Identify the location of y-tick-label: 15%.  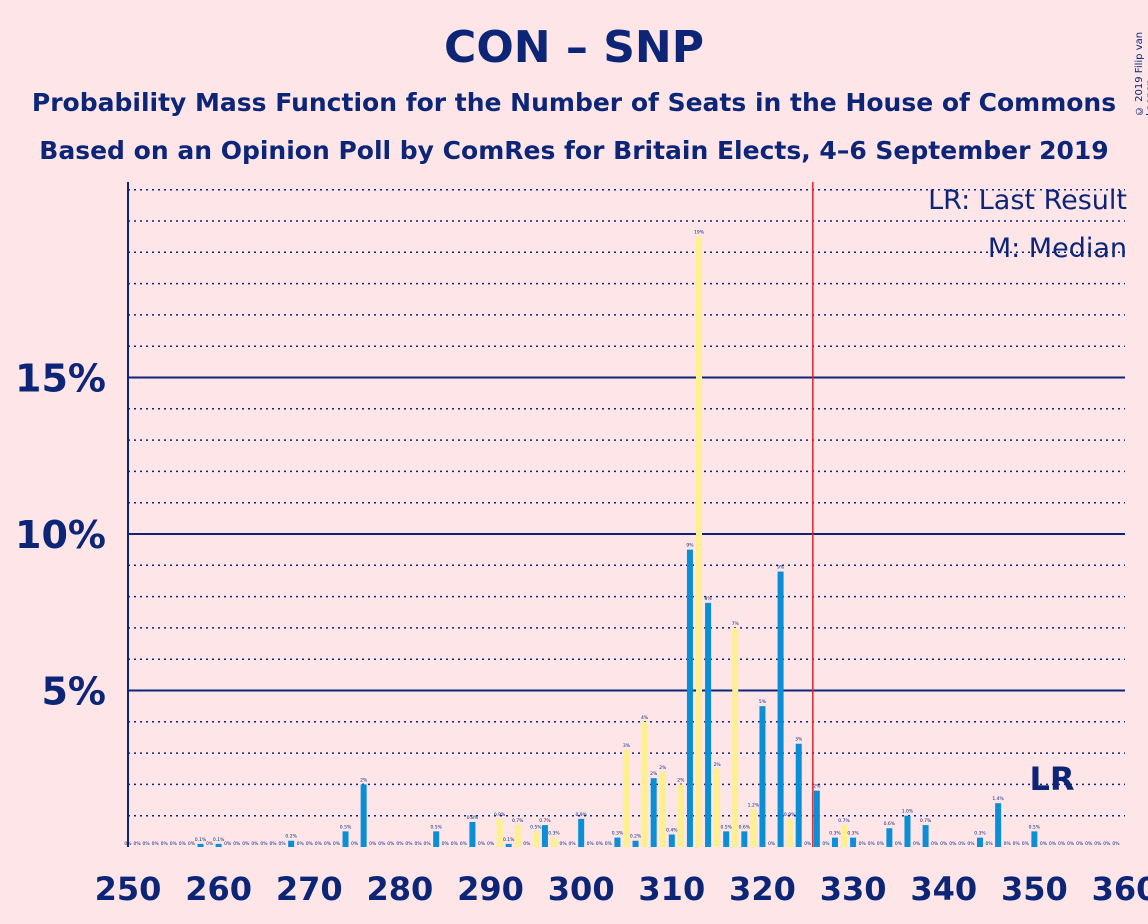
(60, 379).